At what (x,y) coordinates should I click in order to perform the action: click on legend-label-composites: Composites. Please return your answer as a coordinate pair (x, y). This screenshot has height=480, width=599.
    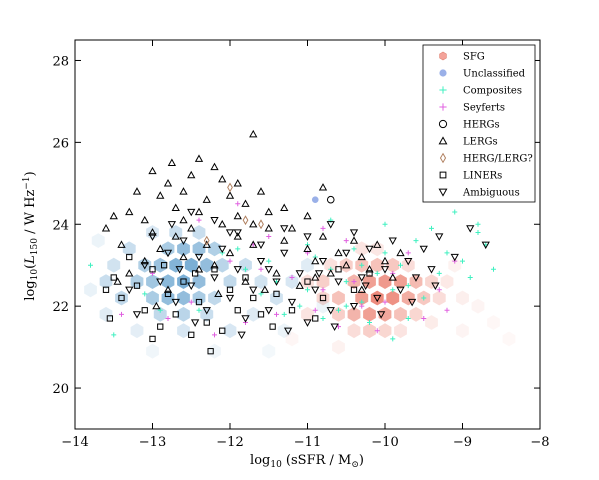
    Looking at the image, I should click on (492, 91).